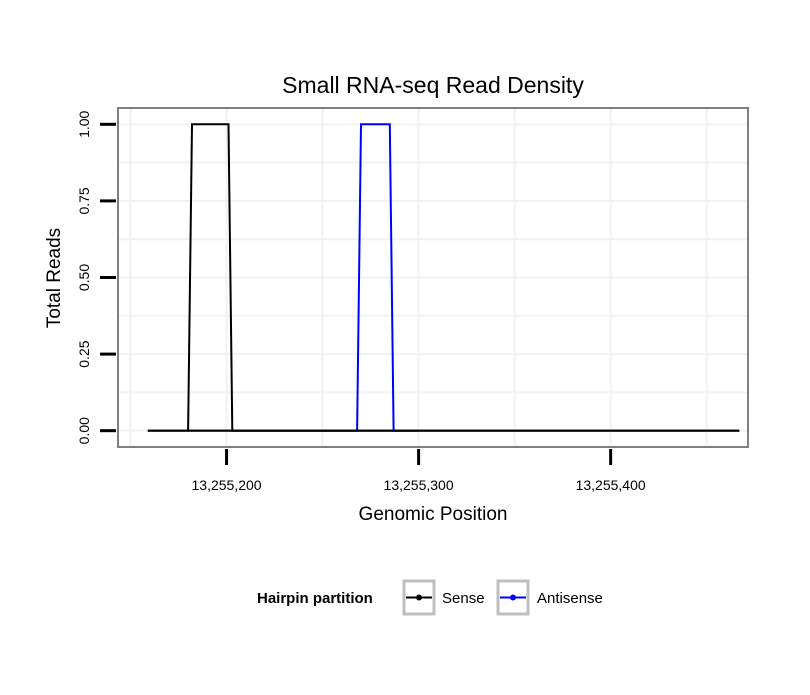 The height and width of the screenshot is (695, 810). I want to click on x-tick-label: 13,255,200, so click(227, 485).